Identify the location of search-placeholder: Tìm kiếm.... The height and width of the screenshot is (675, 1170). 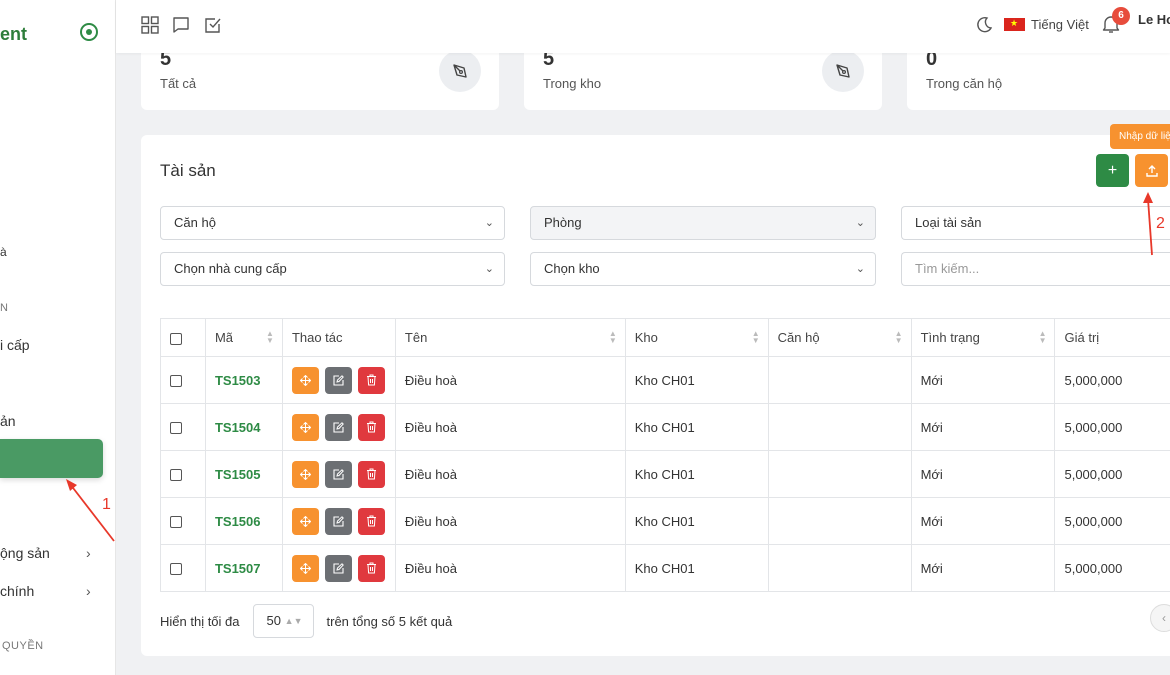
(947, 268).